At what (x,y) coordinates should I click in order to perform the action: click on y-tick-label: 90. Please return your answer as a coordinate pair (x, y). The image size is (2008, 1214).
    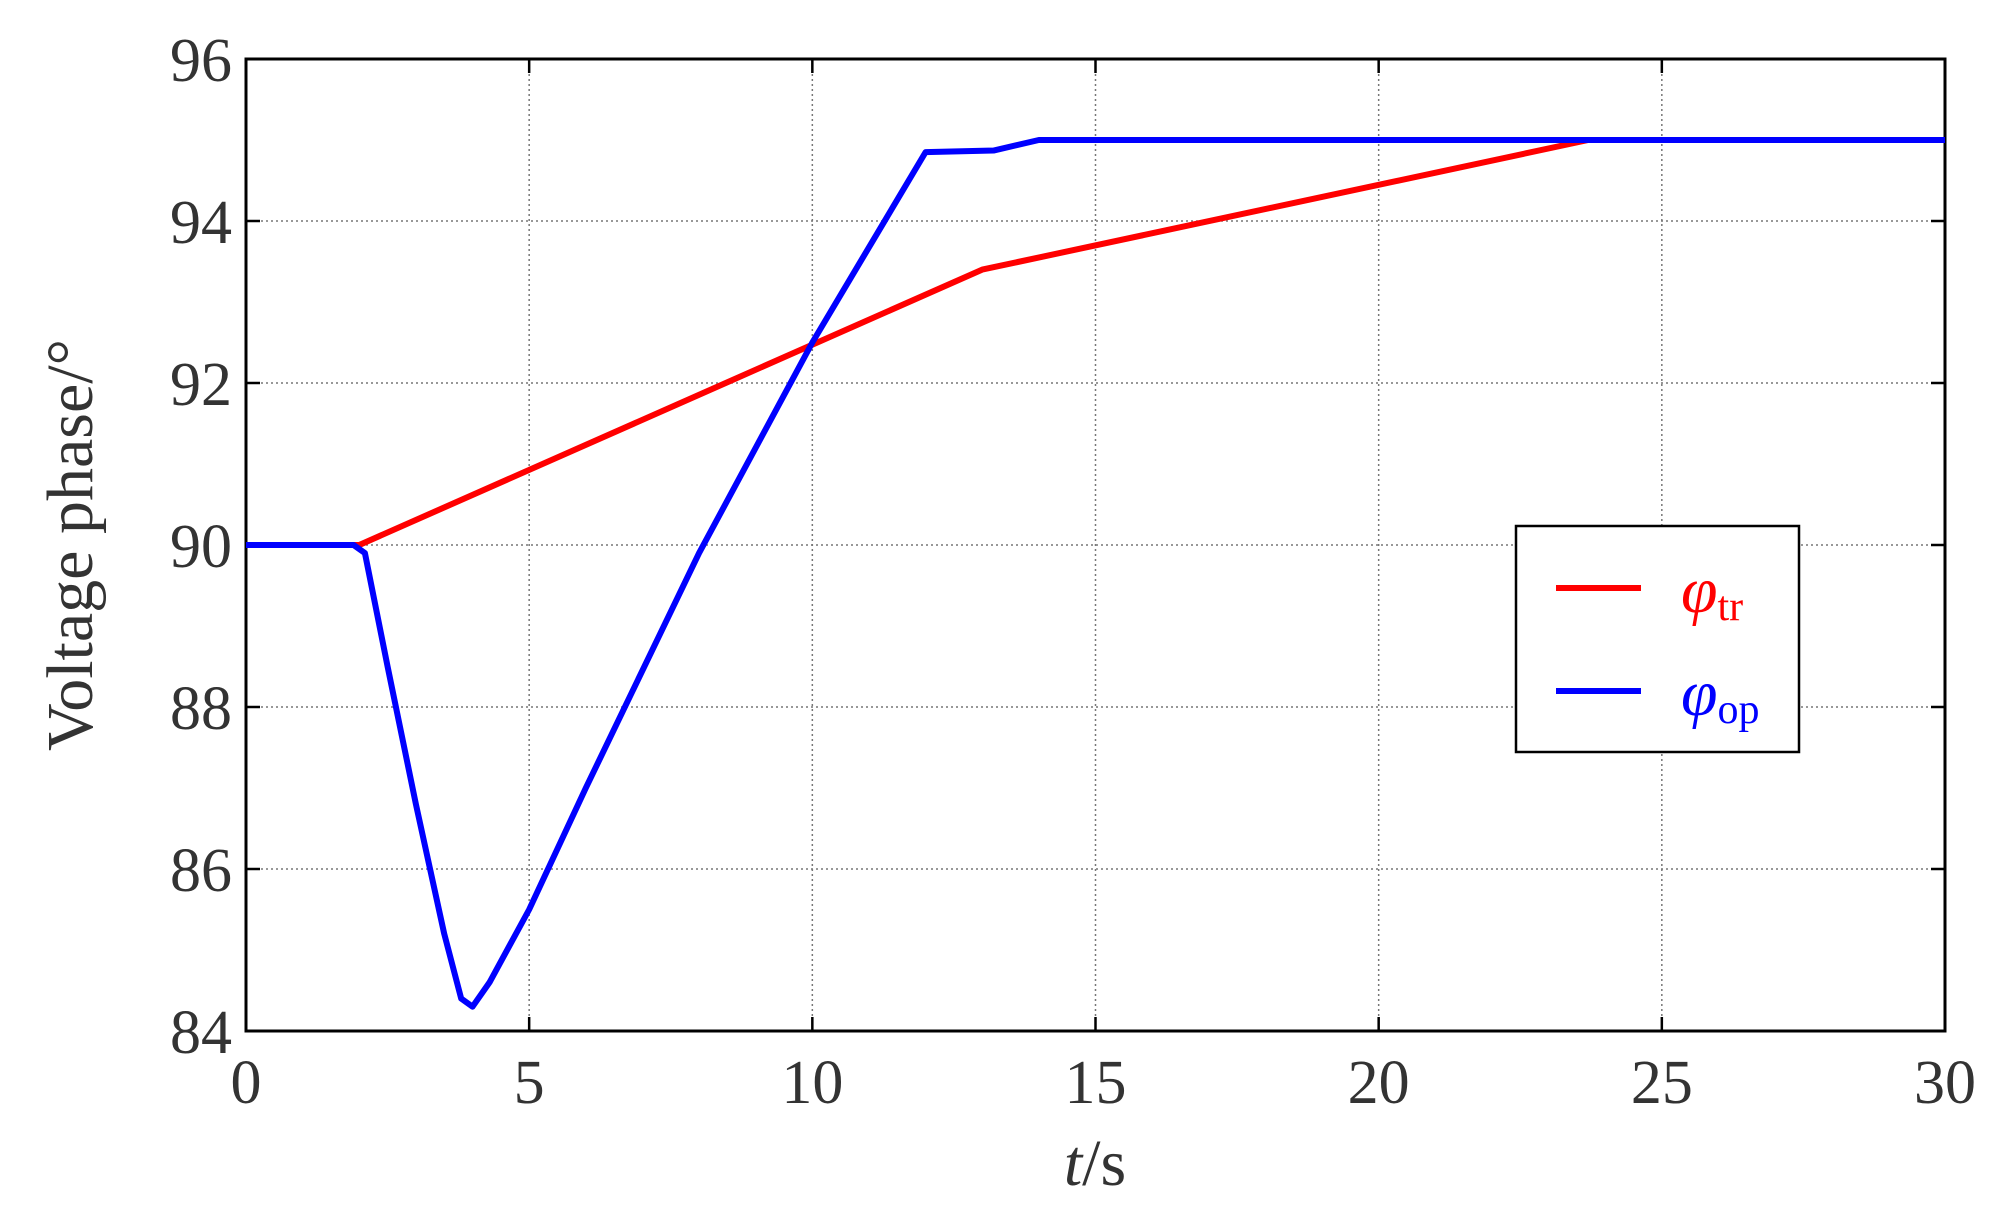
    Looking at the image, I should click on (201, 547).